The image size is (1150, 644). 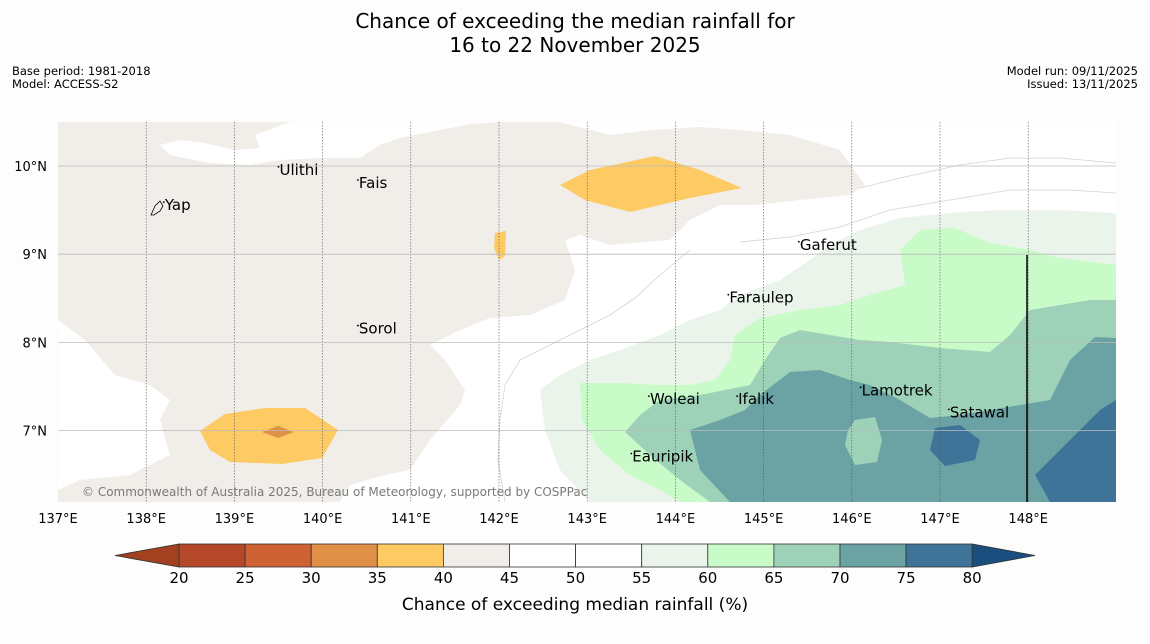 What do you see at coordinates (651, 184) in the screenshot?
I see `contour-35-40-north` at bounding box center [651, 184].